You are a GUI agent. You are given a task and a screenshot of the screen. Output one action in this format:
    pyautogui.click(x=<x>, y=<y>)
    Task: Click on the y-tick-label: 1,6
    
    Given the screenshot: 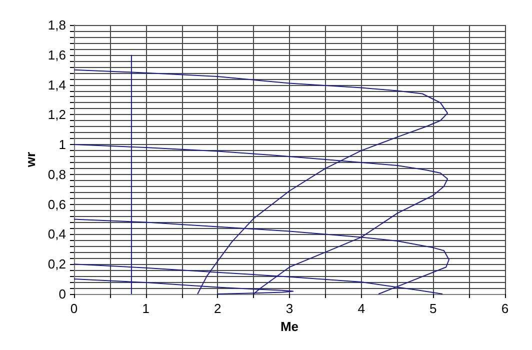 What is the action you would take?
    pyautogui.click(x=57, y=54)
    